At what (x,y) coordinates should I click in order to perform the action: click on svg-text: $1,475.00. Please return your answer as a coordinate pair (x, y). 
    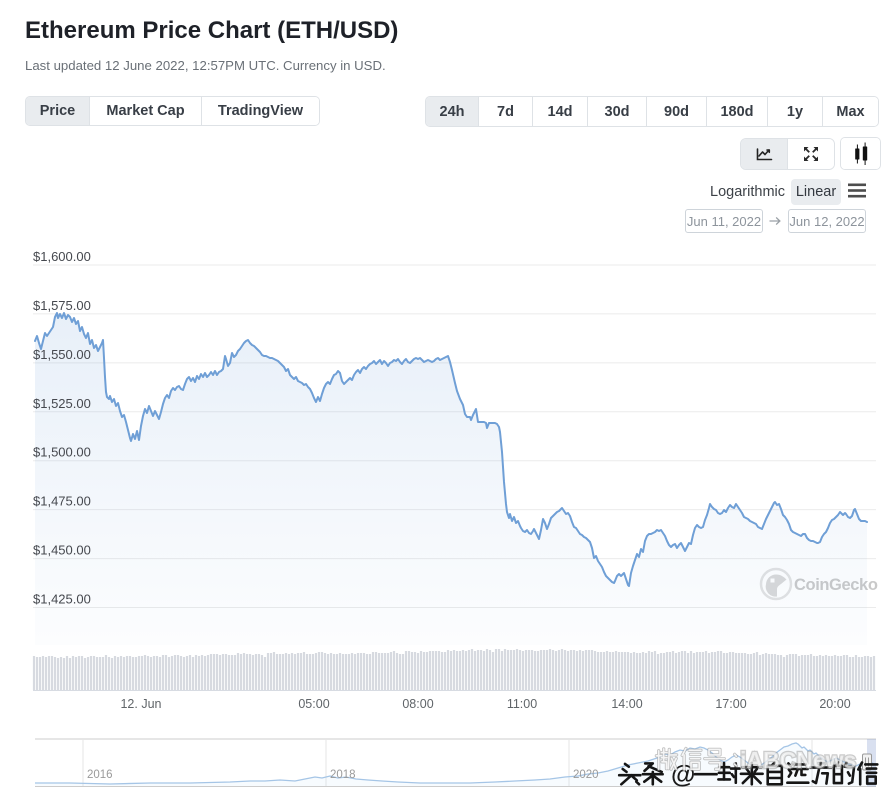
    Looking at the image, I should click on (62, 501).